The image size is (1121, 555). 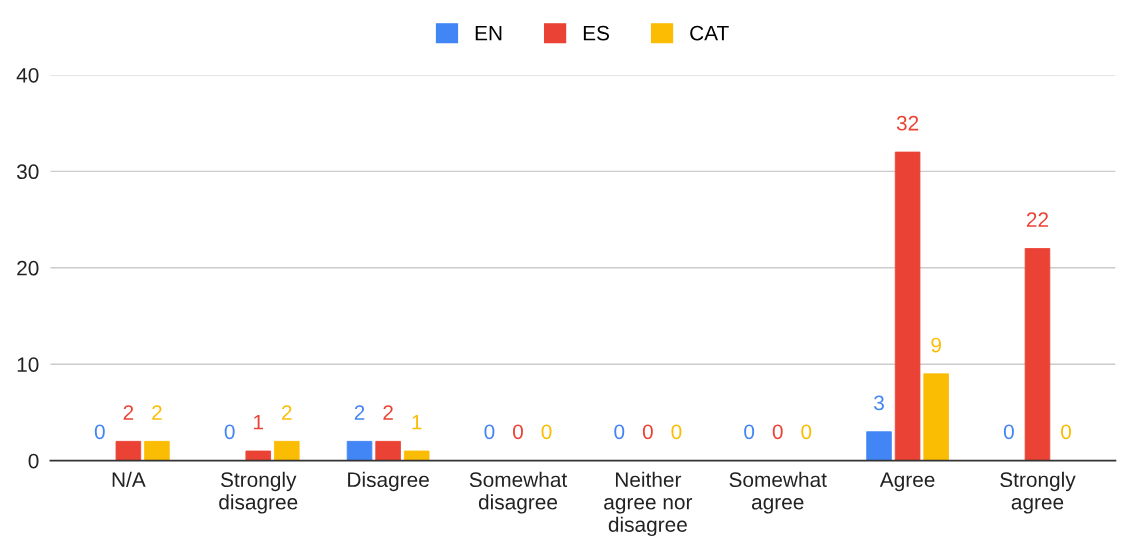 What do you see at coordinates (388, 481) in the screenshot?
I see `x-tick-label: Disagree` at bounding box center [388, 481].